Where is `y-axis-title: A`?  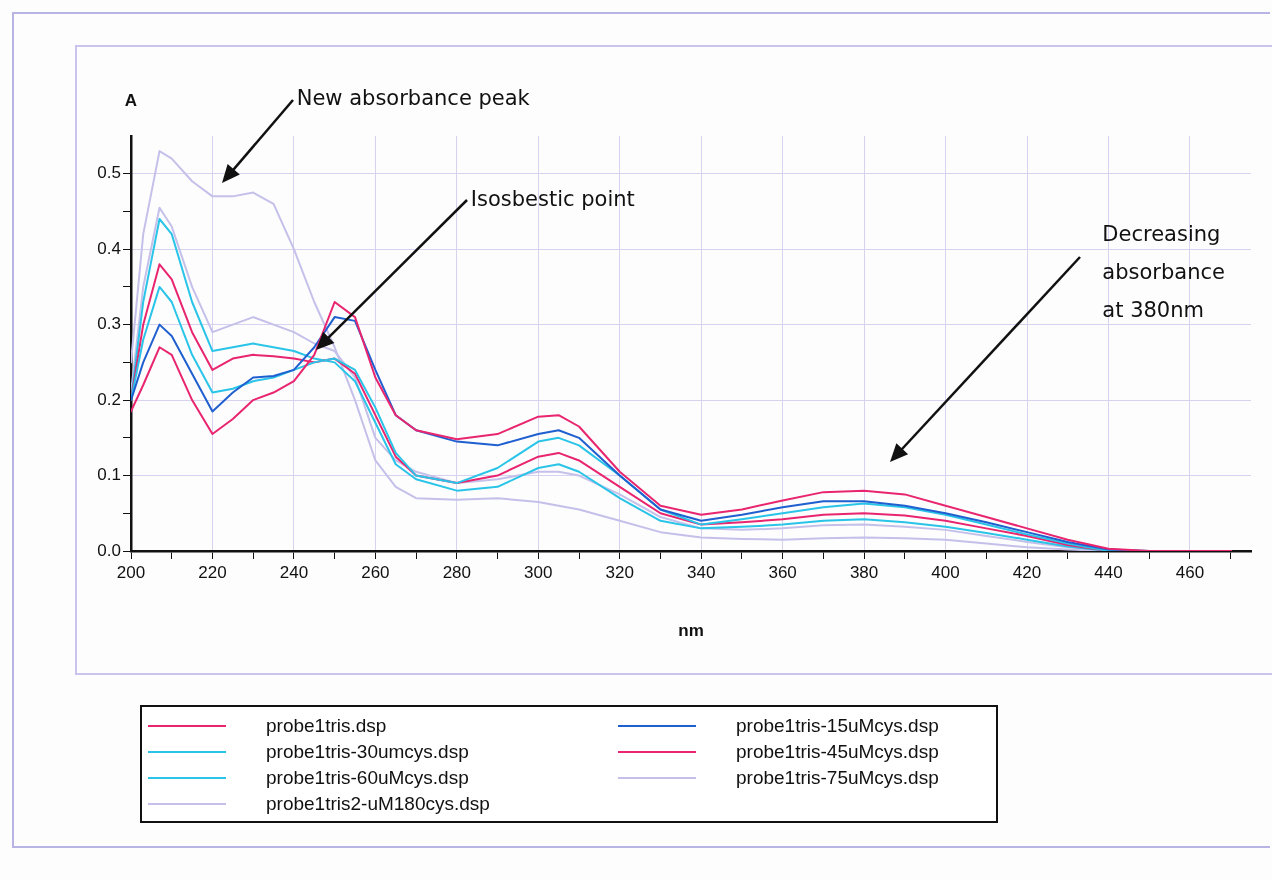
y-axis-title: A is located at coordinates (131, 100).